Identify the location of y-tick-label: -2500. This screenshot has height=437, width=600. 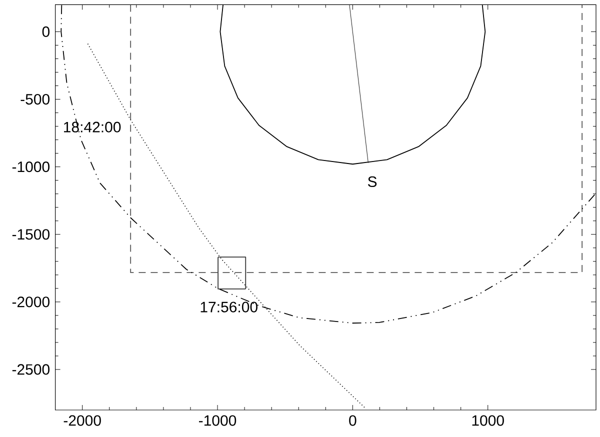
(31, 369).